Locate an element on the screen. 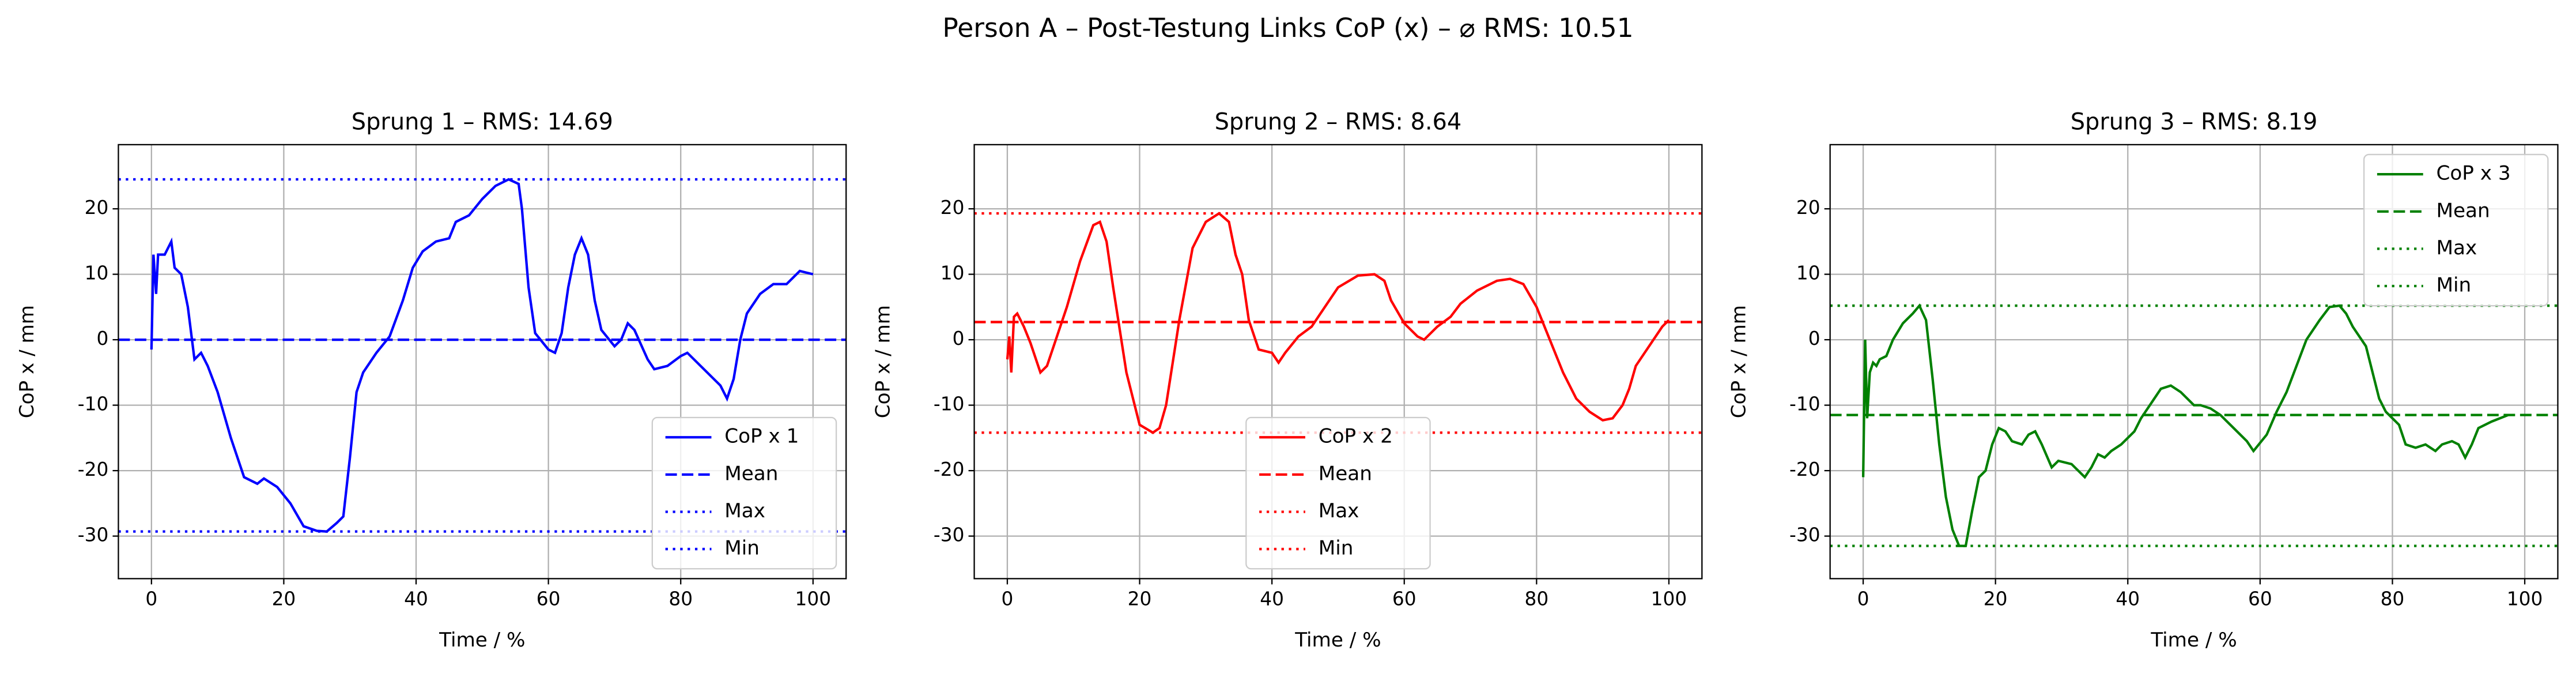 Image resolution: width=2576 pixels, height=673 pixels. subplot-title: Sprung 2 – RMS: 8.64 is located at coordinates (1338, 121).